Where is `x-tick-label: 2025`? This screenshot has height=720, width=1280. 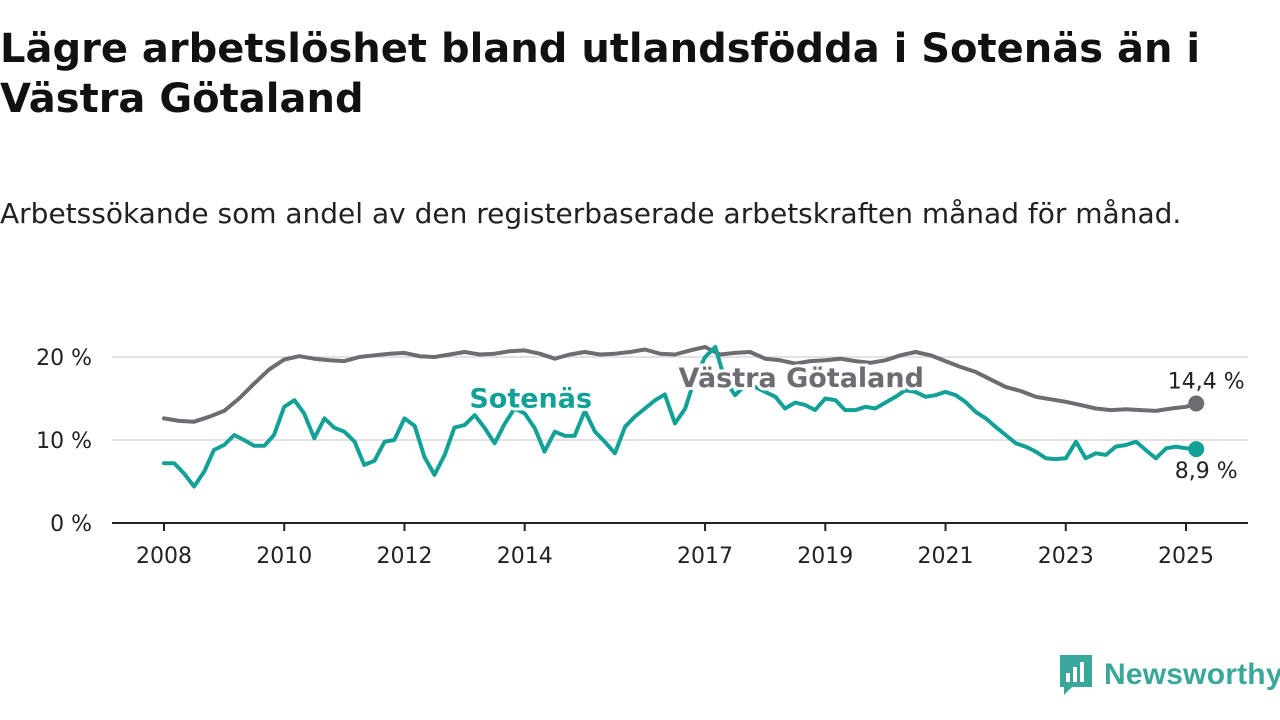 x-tick-label: 2025 is located at coordinates (1186, 556).